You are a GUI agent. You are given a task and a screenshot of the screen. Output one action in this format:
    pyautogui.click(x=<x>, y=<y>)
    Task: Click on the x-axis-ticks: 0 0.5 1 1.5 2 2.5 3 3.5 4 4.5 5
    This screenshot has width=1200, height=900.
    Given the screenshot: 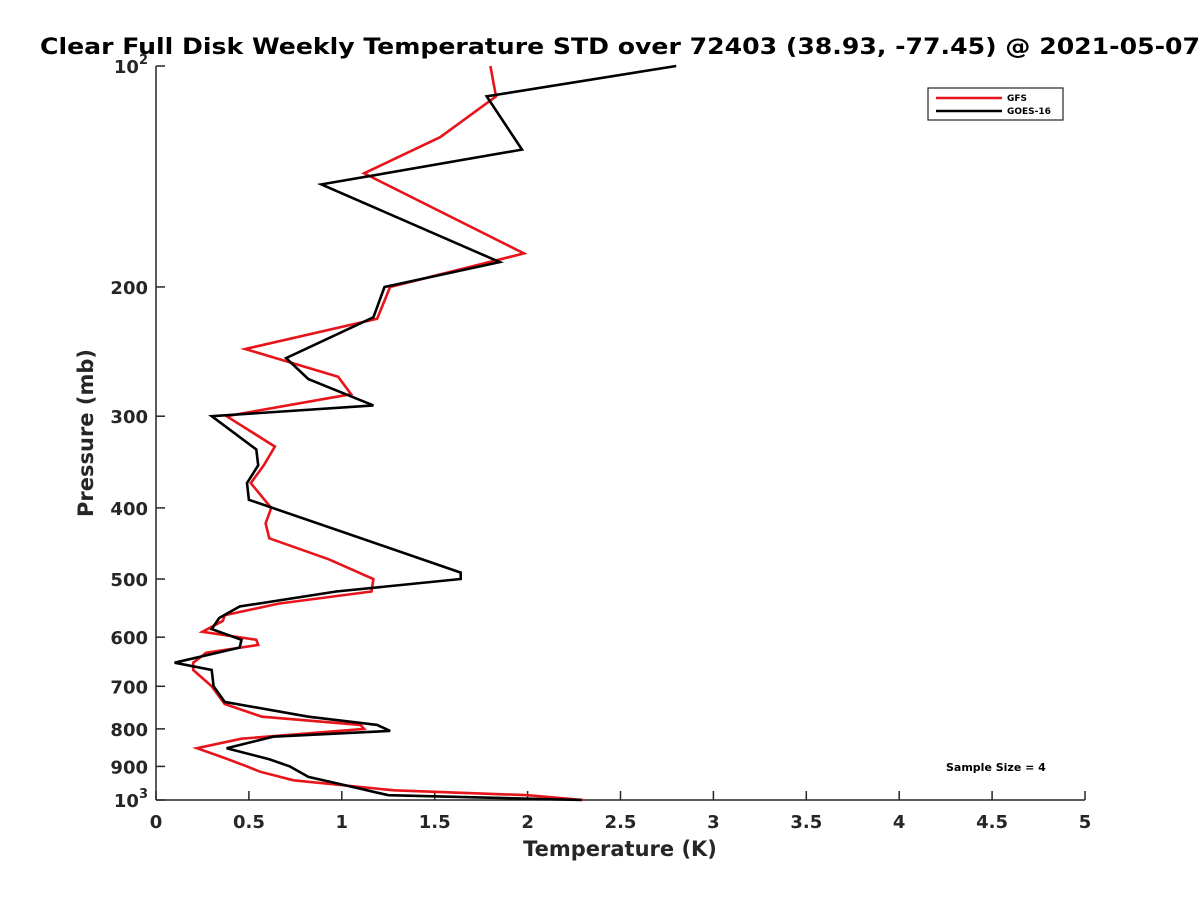 What is the action you would take?
    pyautogui.click(x=621, y=812)
    